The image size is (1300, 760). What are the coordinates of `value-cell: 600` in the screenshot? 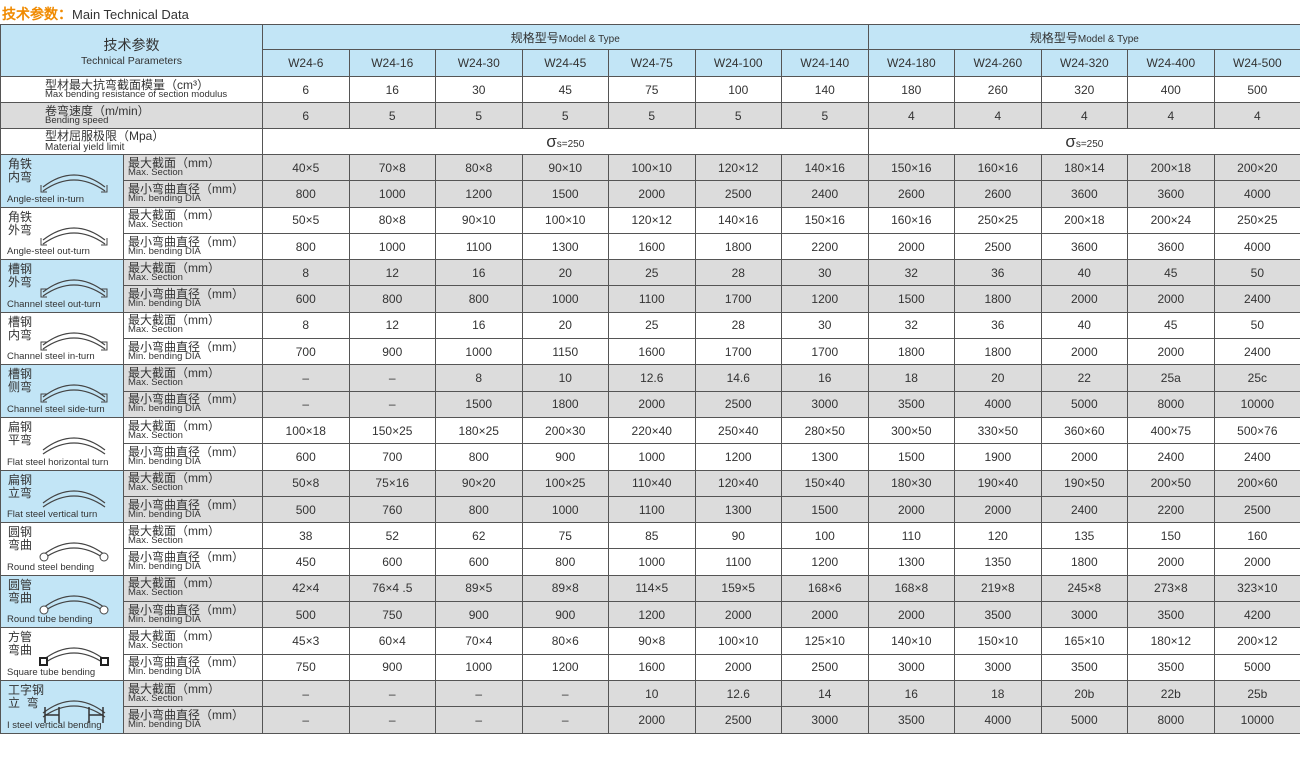 It's located at (479, 562).